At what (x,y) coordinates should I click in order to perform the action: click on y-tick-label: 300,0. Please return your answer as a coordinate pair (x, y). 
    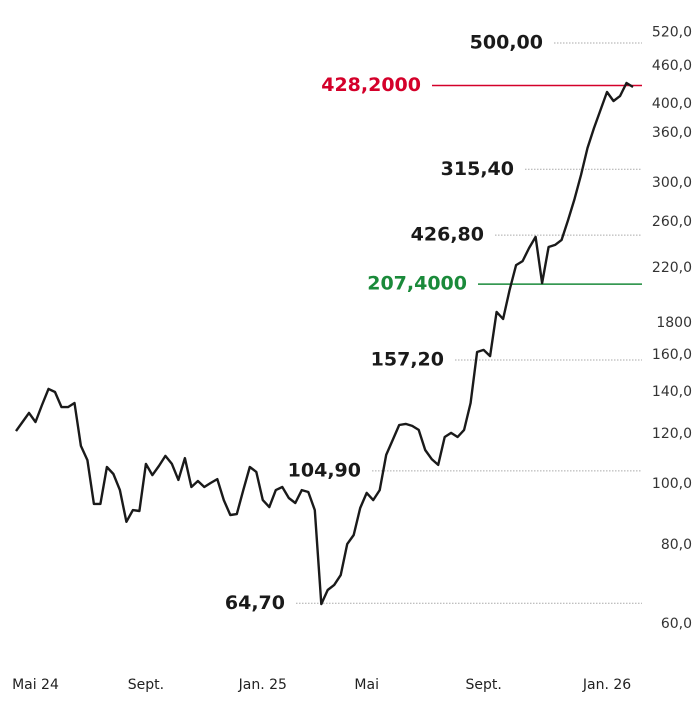
    Looking at the image, I should click on (672, 183).